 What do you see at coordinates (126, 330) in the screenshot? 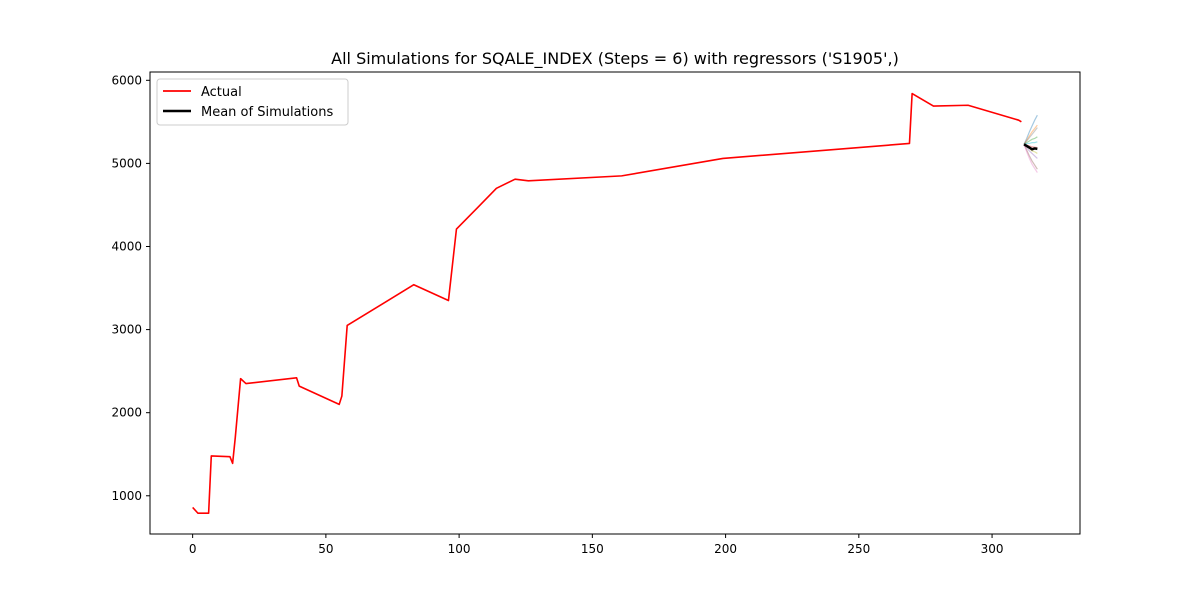
I see `y-tick-label: 3000` at bounding box center [126, 330].